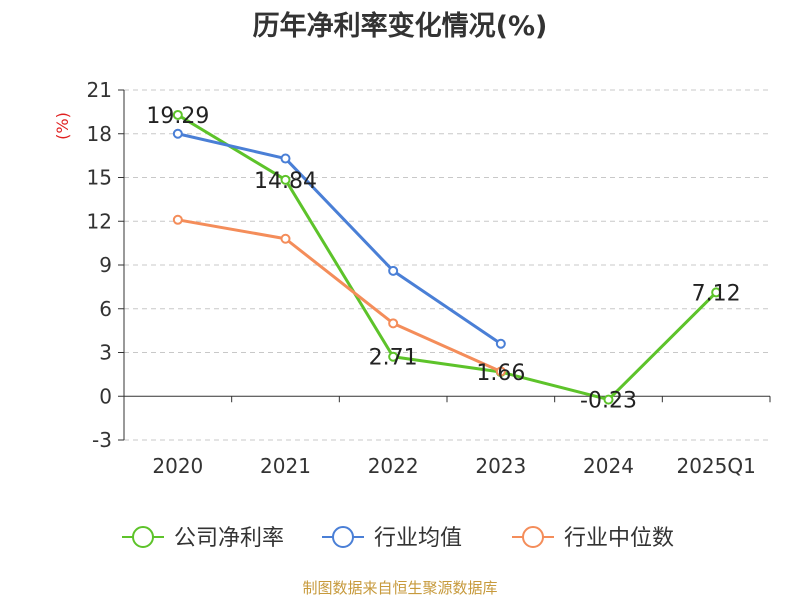  What do you see at coordinates (105, 265) in the screenshot?
I see `y-tick-label: 9` at bounding box center [105, 265].